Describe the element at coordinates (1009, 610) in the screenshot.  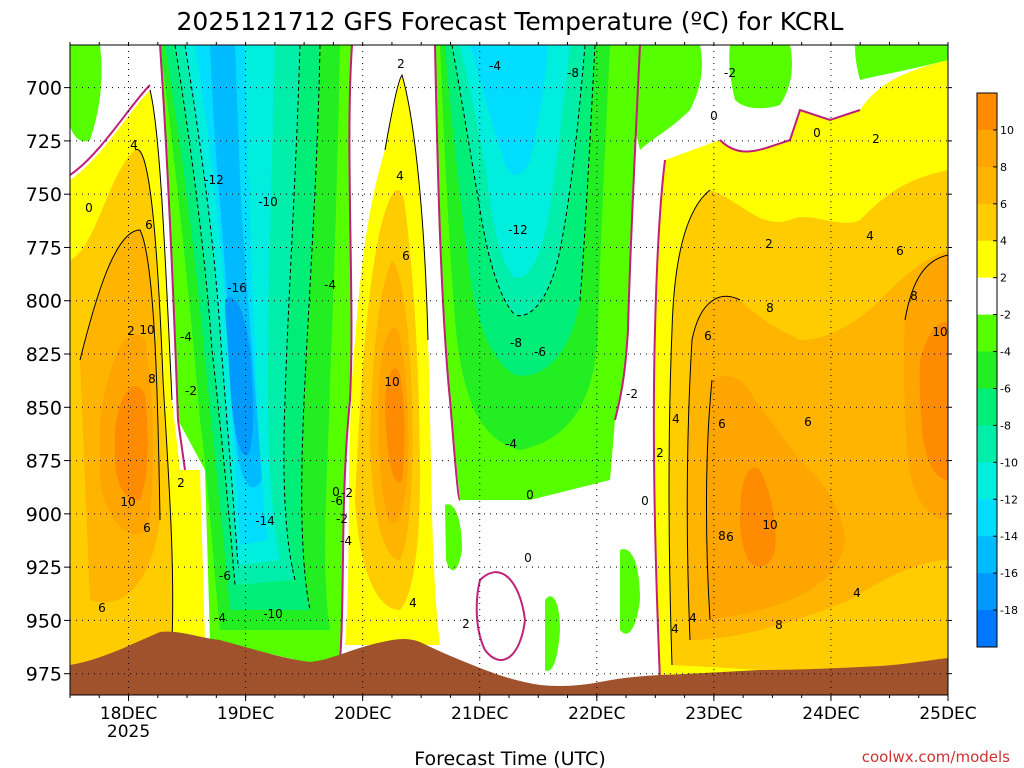
I see `colorbar-label: -18` at that location.